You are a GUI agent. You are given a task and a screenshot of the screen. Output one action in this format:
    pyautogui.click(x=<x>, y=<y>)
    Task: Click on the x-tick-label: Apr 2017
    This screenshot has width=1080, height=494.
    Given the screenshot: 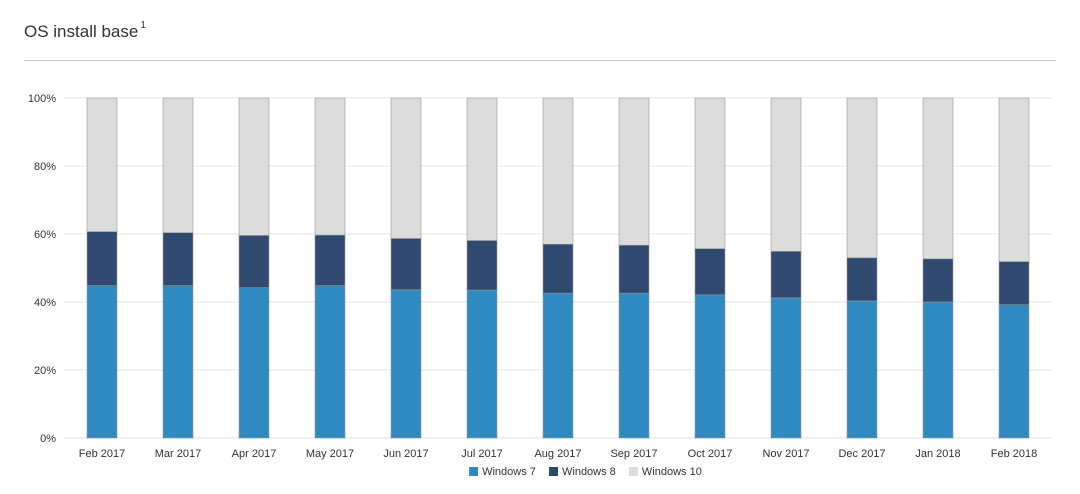 What is the action you would take?
    pyautogui.click(x=254, y=454)
    